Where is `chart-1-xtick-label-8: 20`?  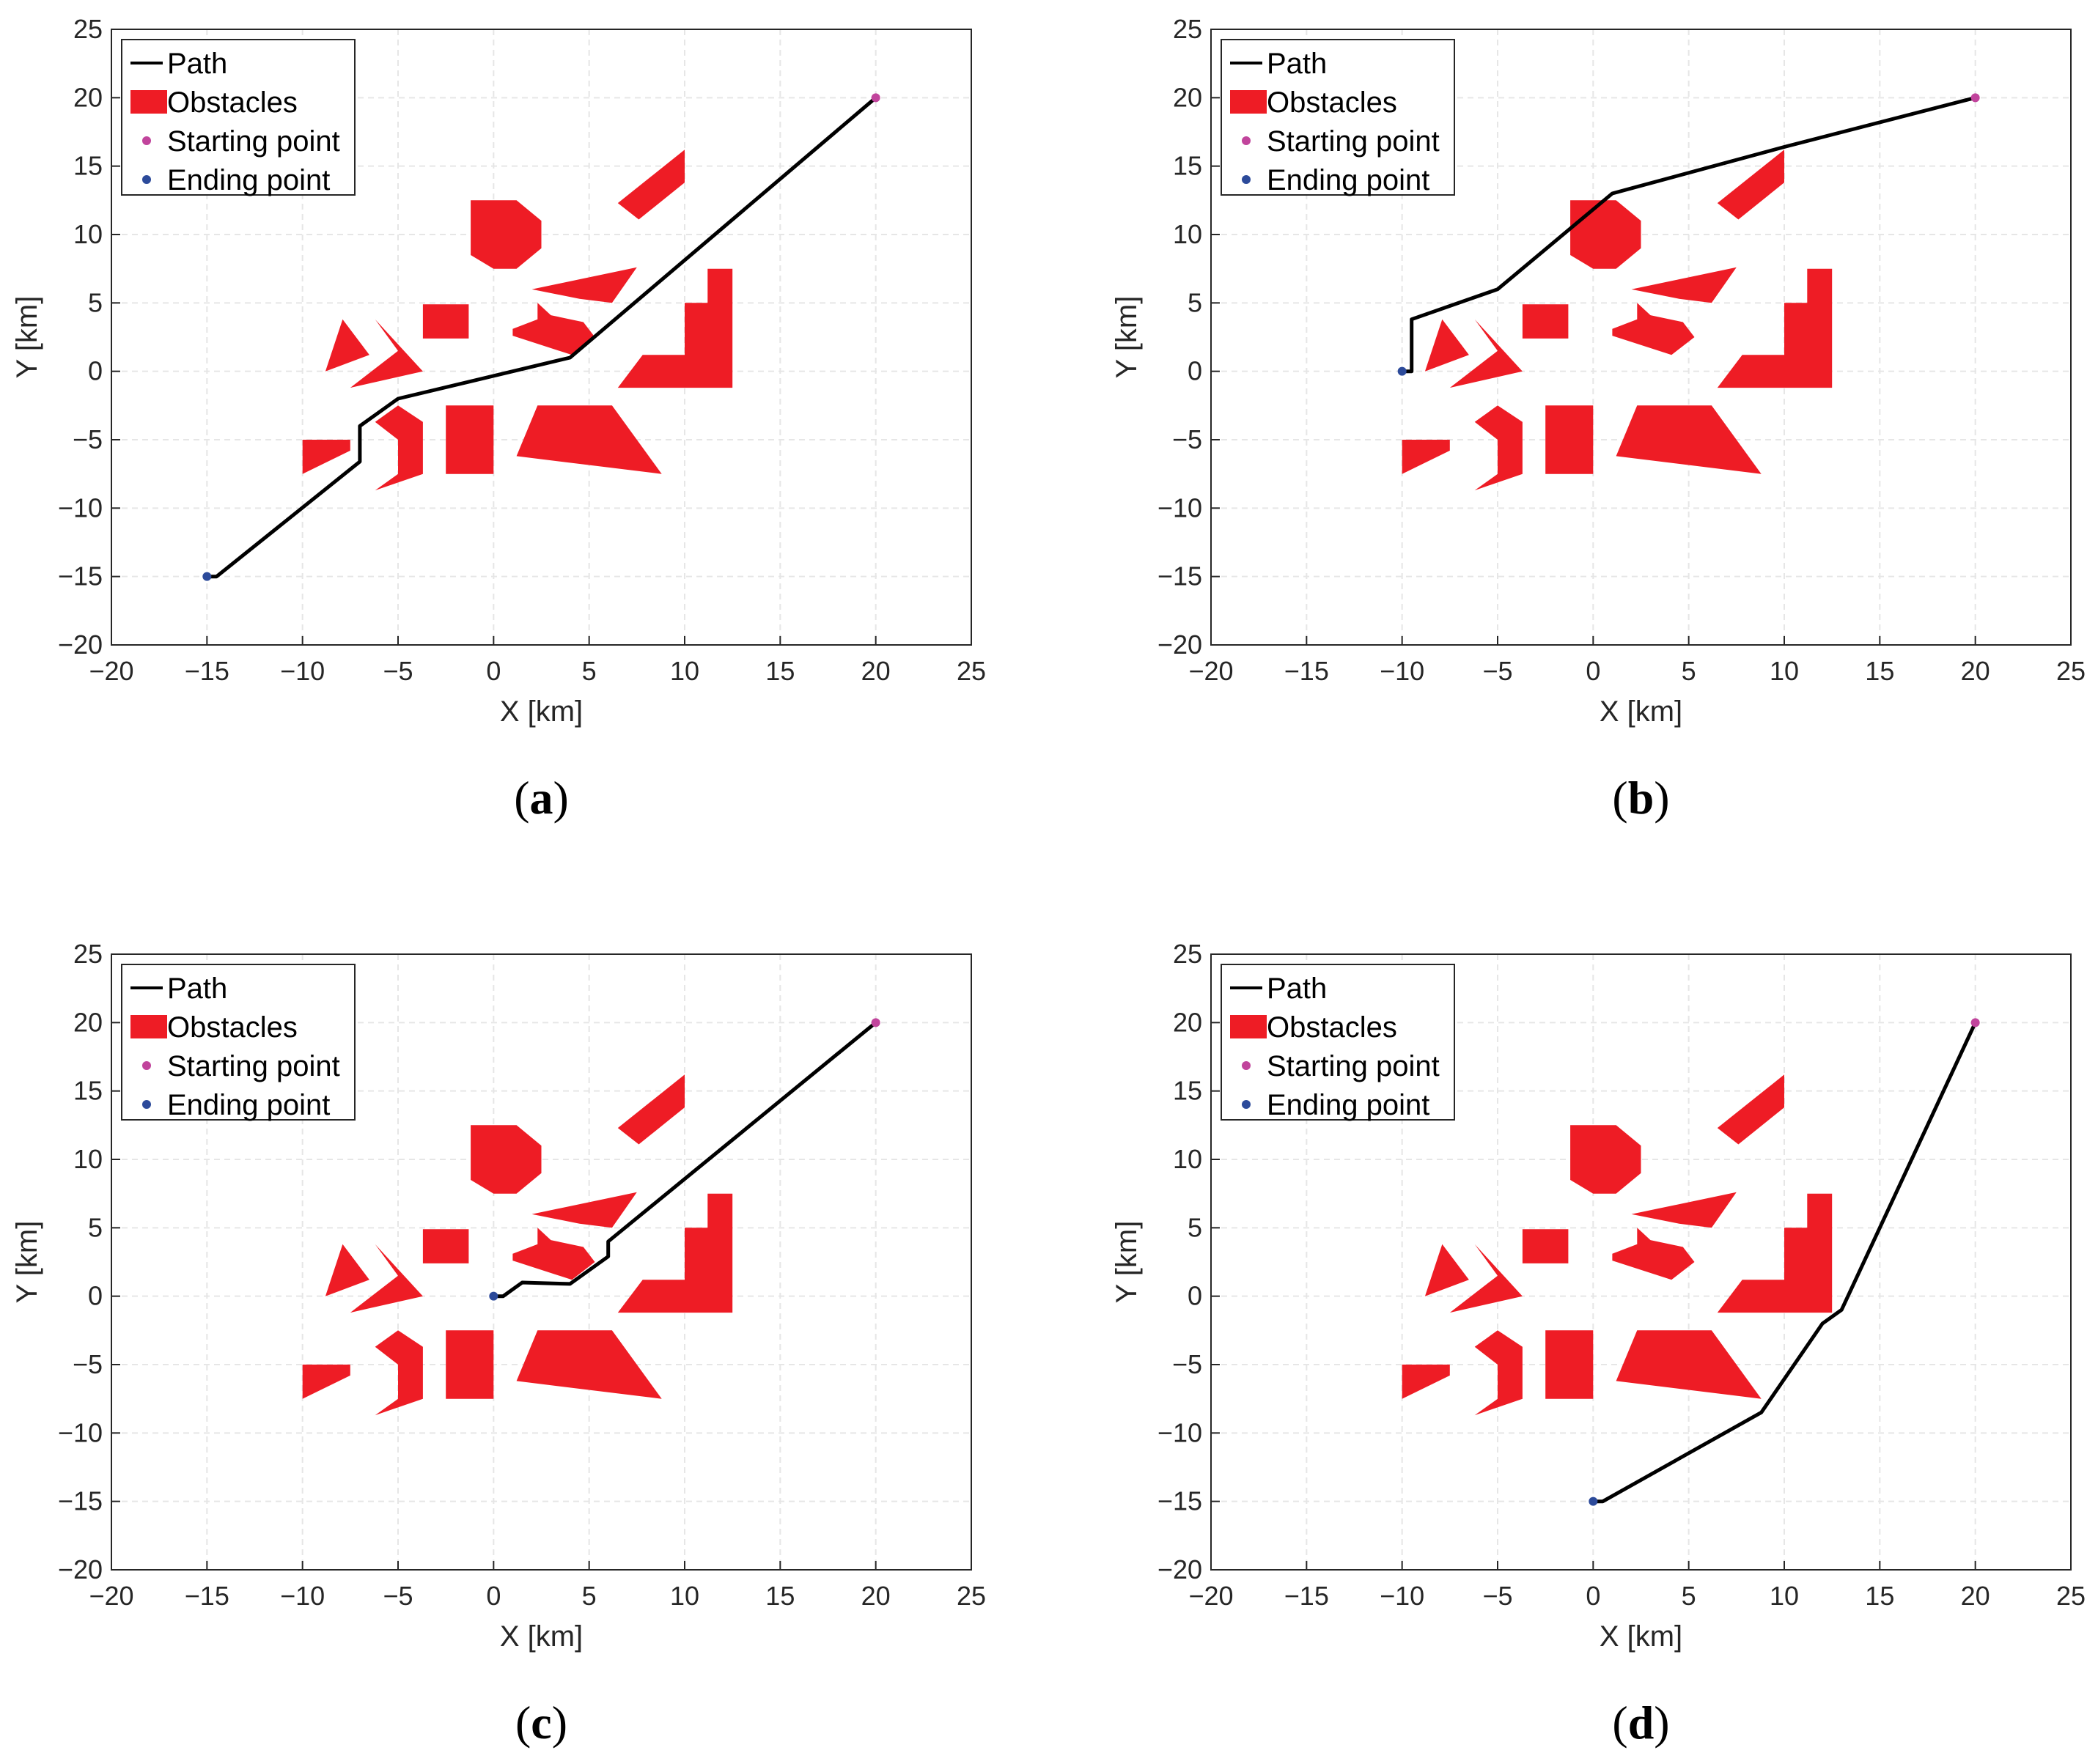 chart-1-xtick-label-8: 20 is located at coordinates (876, 671).